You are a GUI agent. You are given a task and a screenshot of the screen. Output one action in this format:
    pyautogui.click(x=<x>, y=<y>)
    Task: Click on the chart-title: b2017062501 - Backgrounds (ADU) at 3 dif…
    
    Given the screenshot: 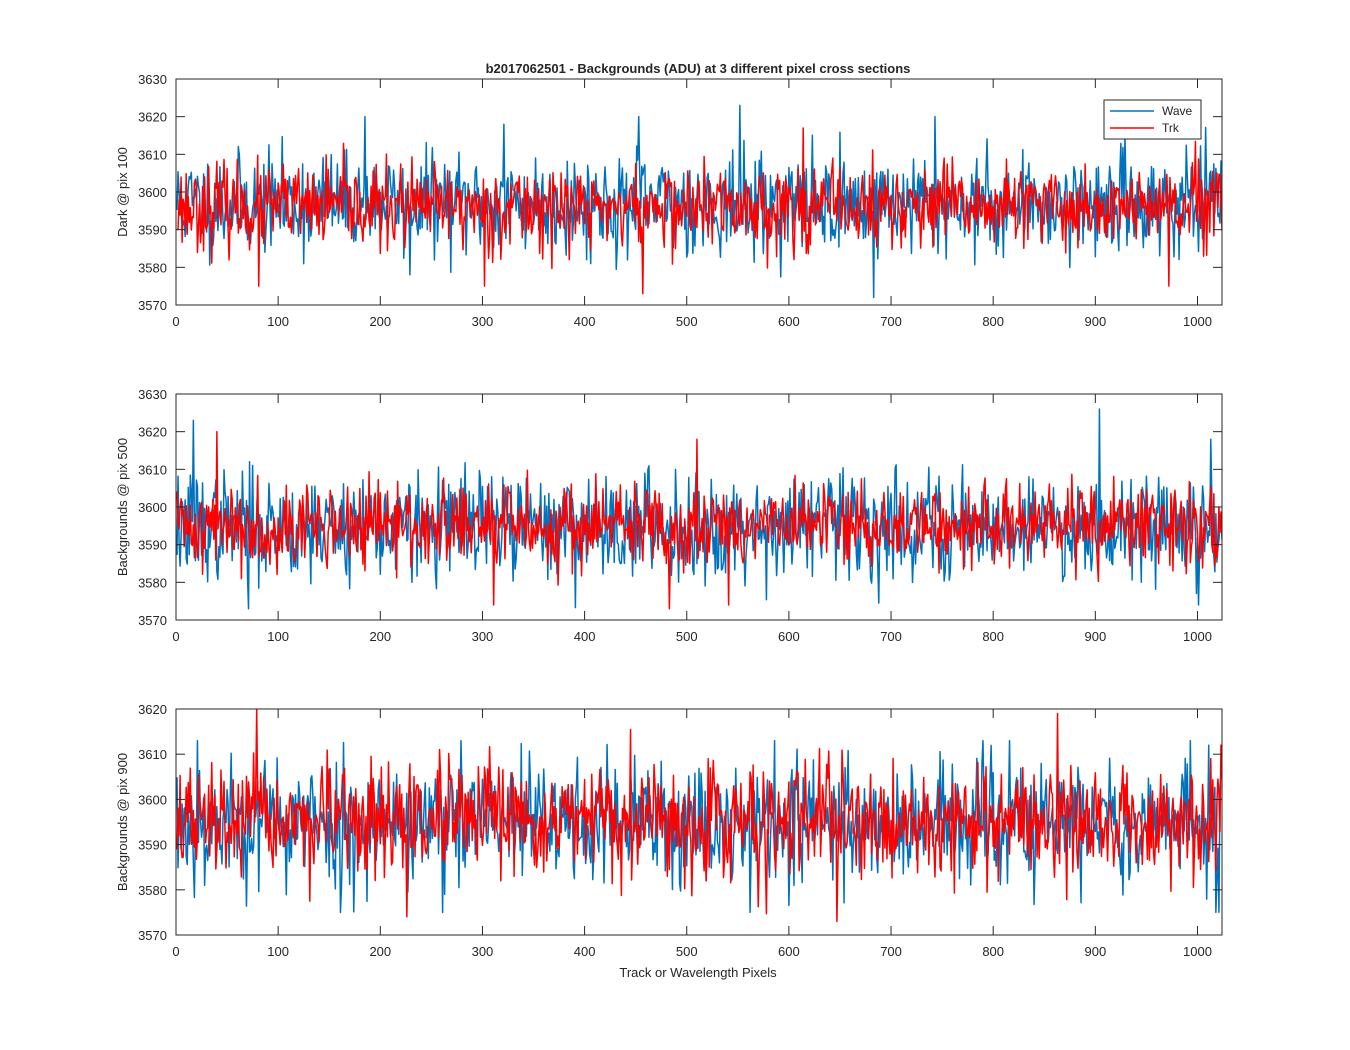 What is the action you would take?
    pyautogui.click(x=698, y=68)
    